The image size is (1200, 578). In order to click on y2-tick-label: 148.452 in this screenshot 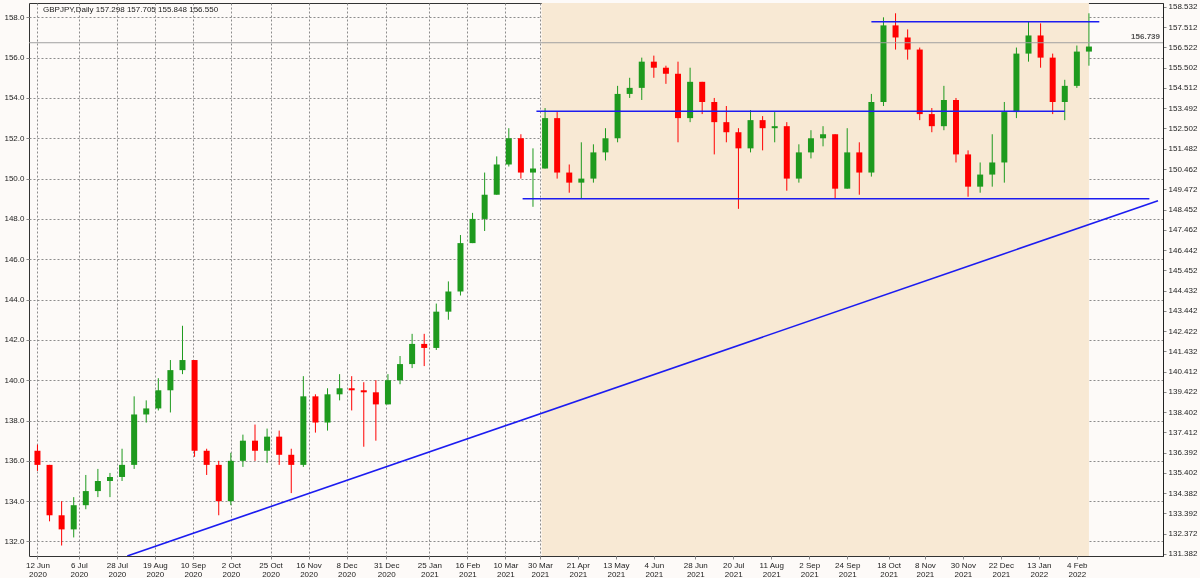, I will do `click(1183, 210)`.